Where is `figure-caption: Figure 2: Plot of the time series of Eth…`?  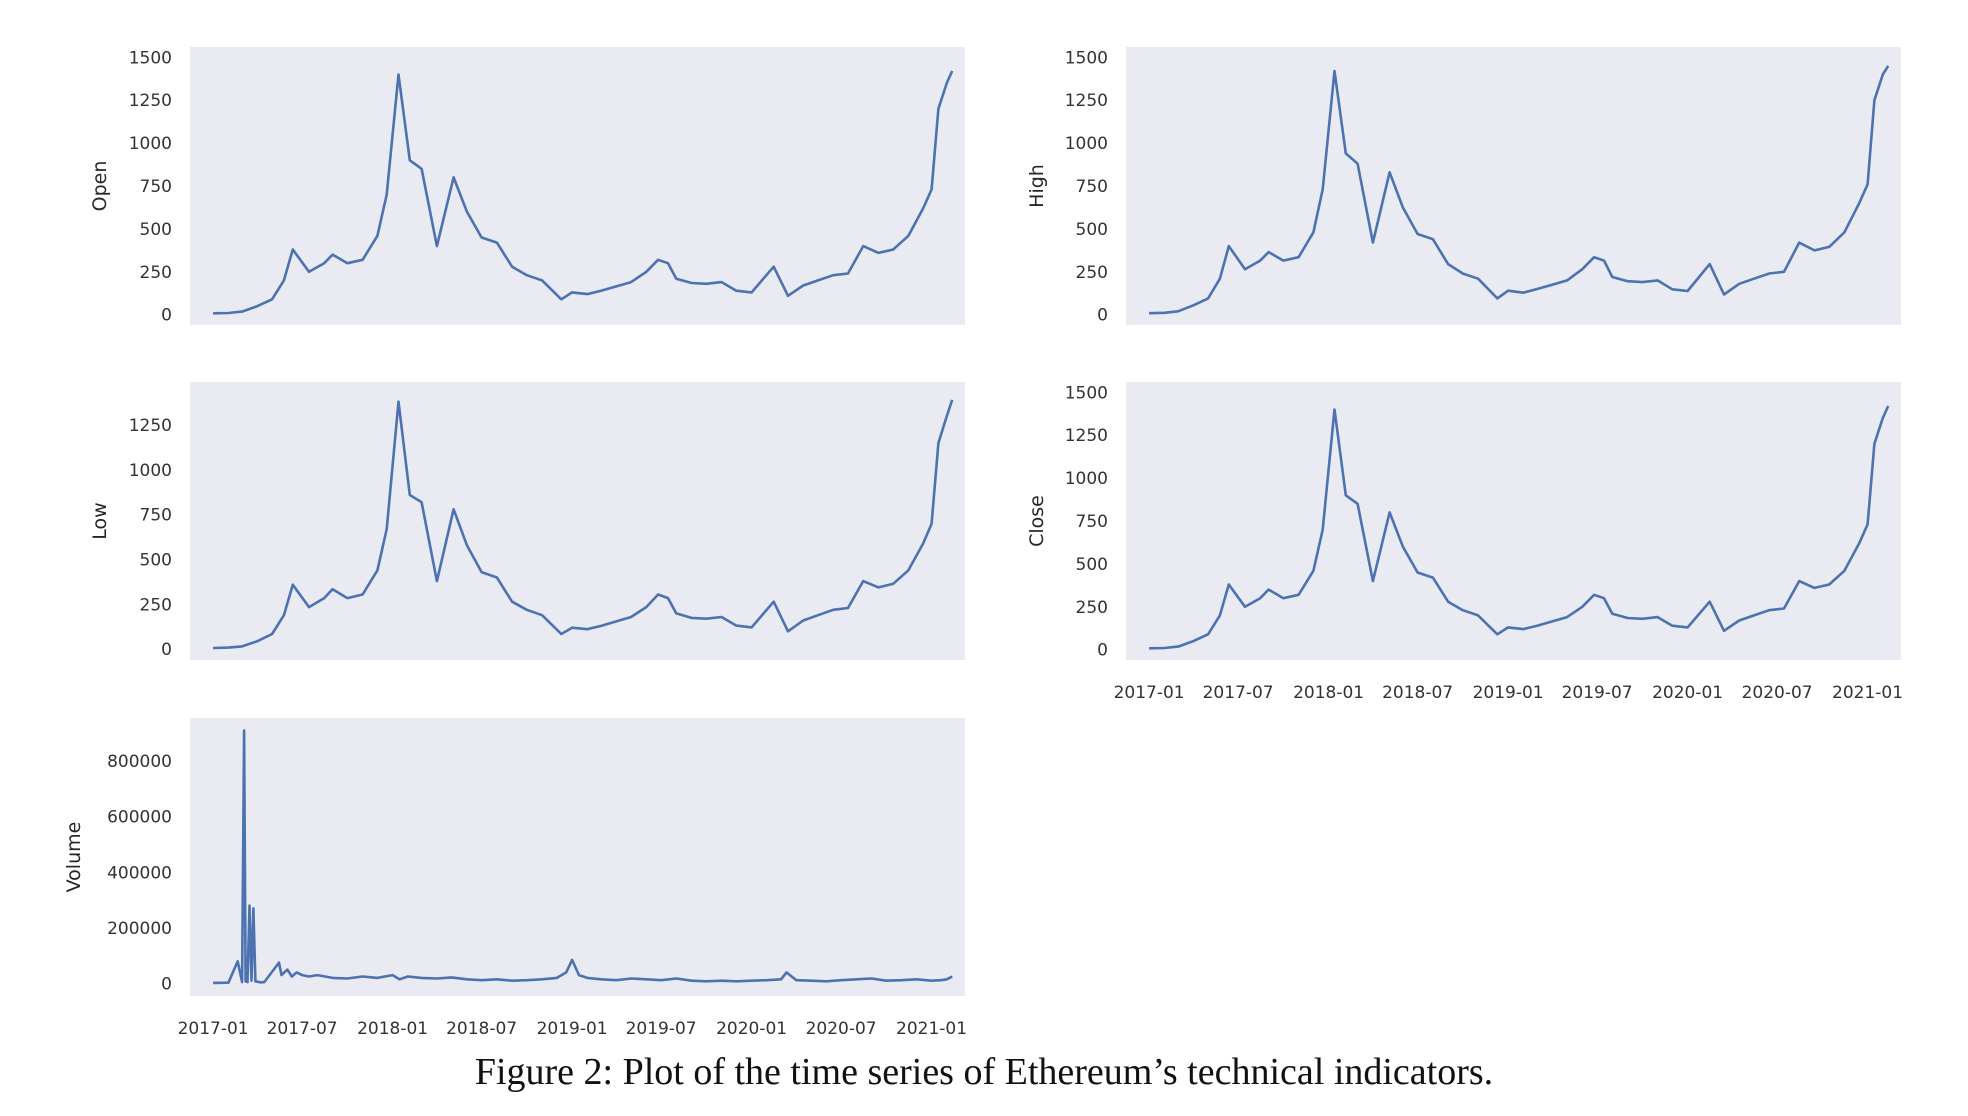
figure-caption: Figure 2: Plot of the time series of Eth… is located at coordinates (984, 1072).